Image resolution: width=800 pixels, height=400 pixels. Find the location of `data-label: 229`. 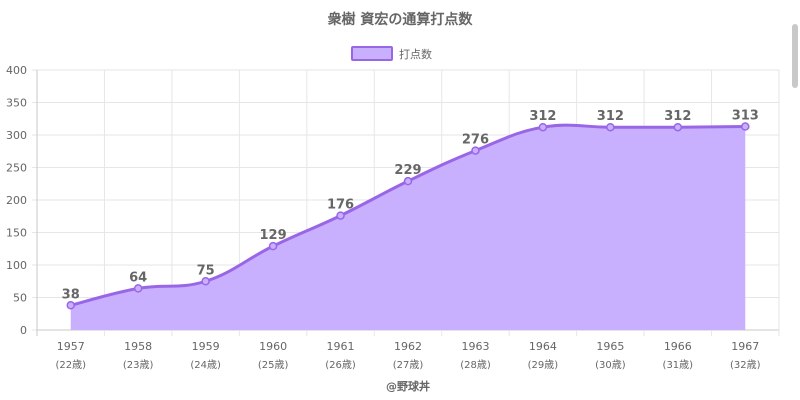

data-label: 229 is located at coordinates (407, 170).